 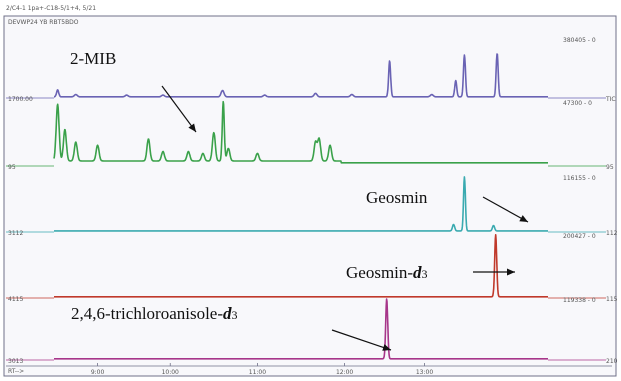 I want to click on trace-left-label: 1700.00, so click(x=20, y=99).